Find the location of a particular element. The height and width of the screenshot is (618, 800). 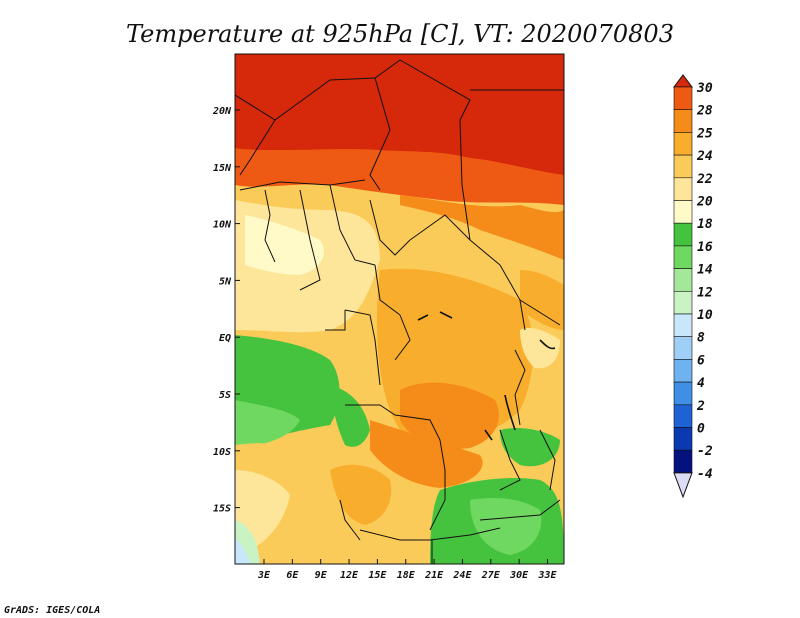

colorbar-label: 16 is located at coordinates (705, 247).